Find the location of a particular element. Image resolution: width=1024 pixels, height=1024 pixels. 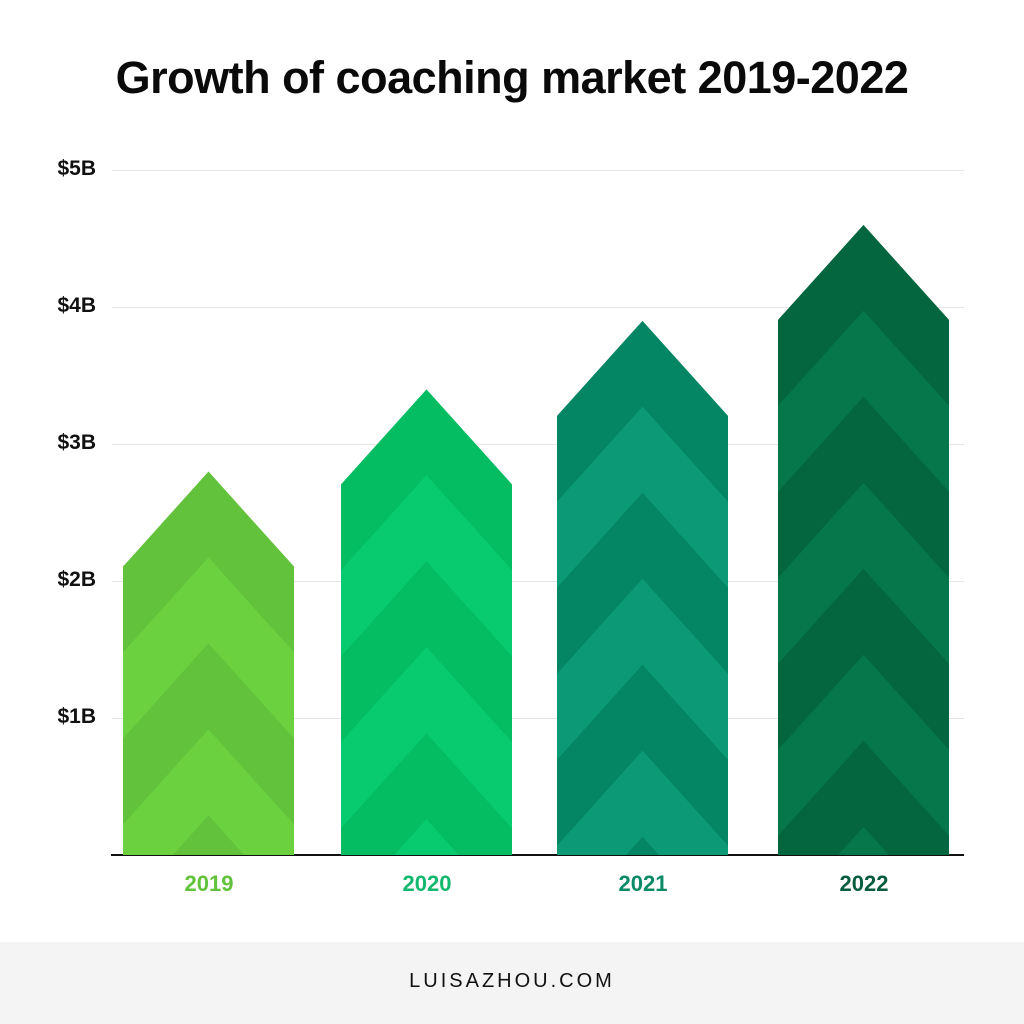

x-axis-baseline is located at coordinates (537, 855).